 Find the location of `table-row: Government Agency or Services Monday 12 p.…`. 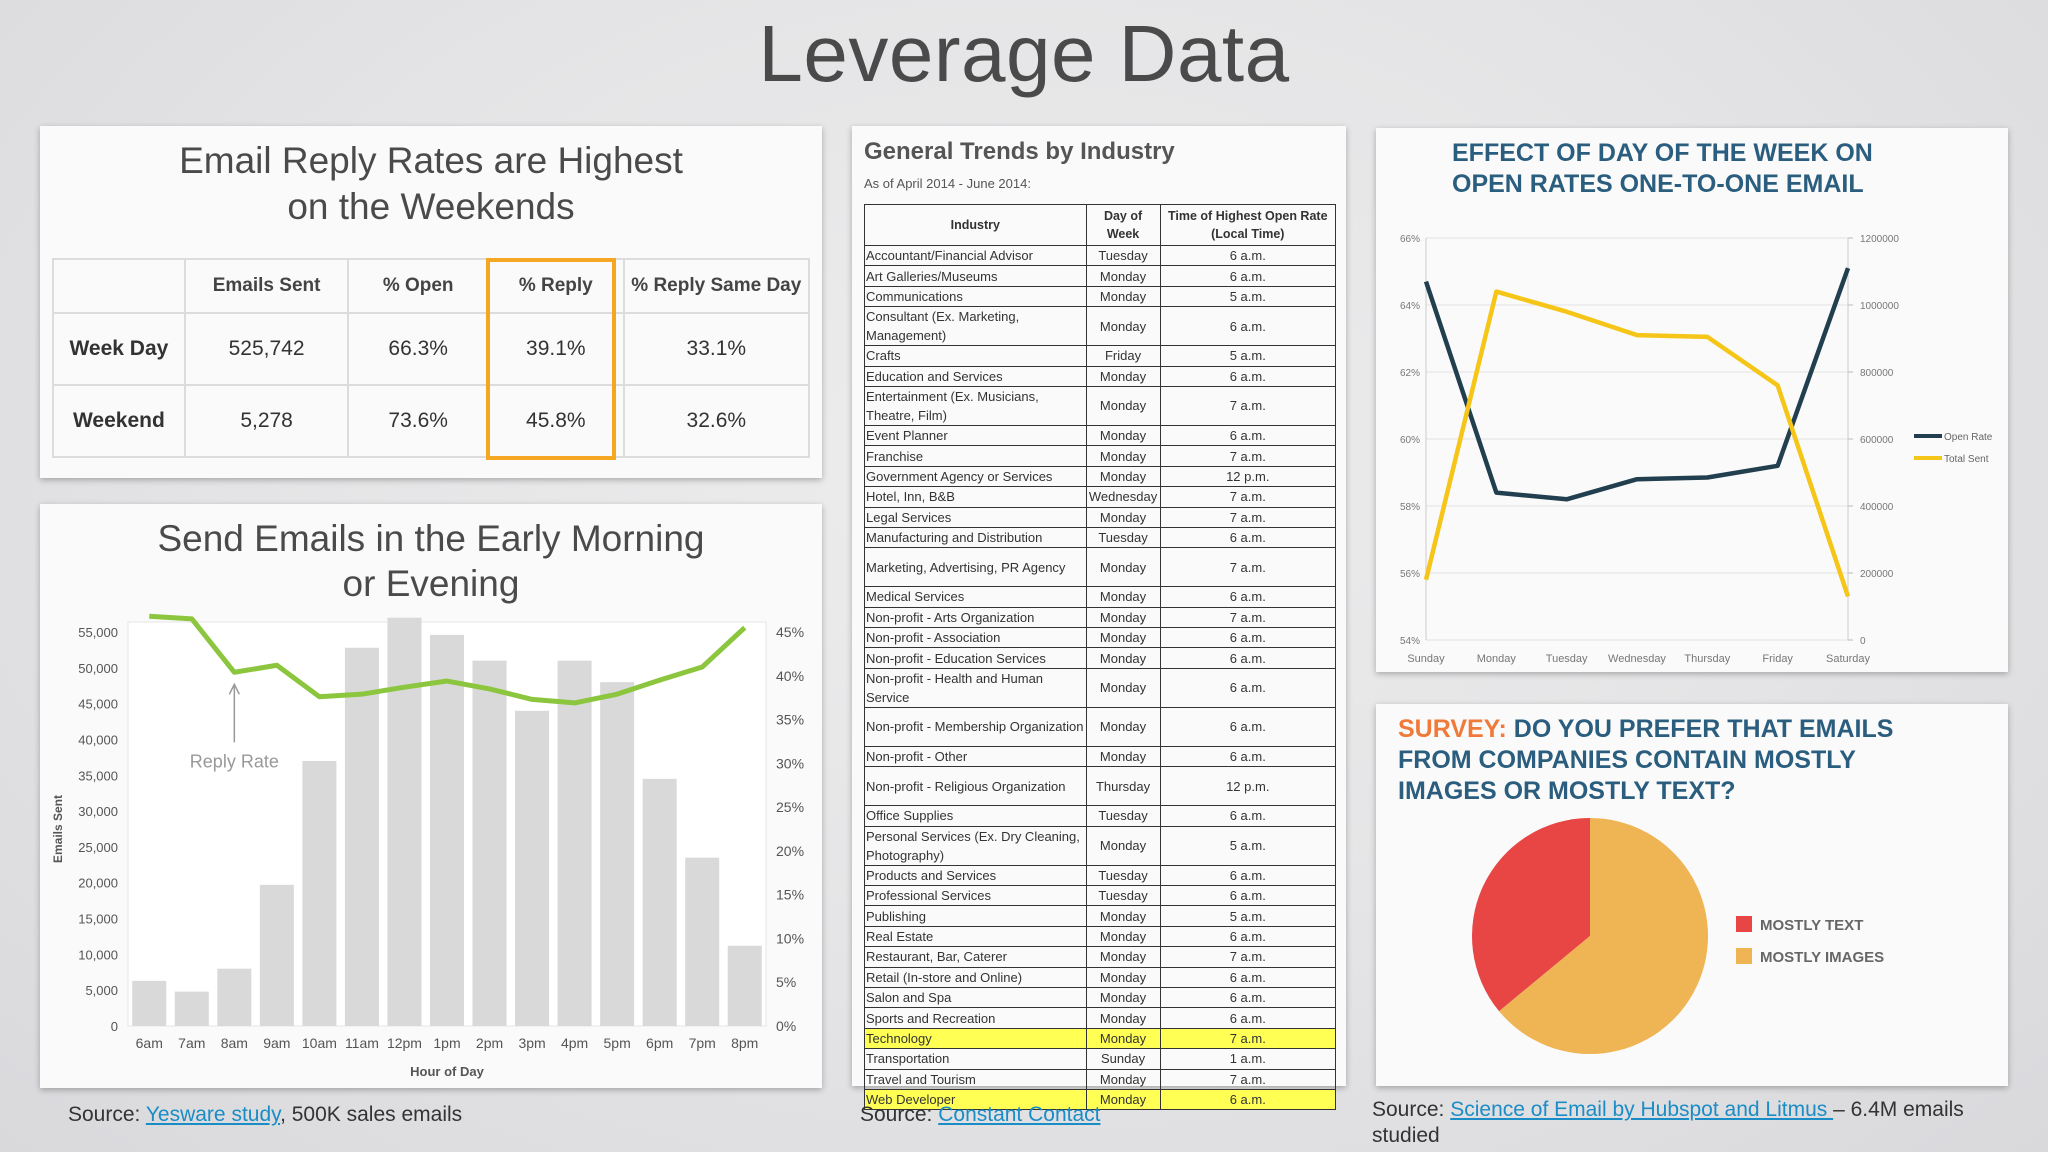

table-row: Government Agency or Services Monday 12 p.… is located at coordinates (1100, 476).